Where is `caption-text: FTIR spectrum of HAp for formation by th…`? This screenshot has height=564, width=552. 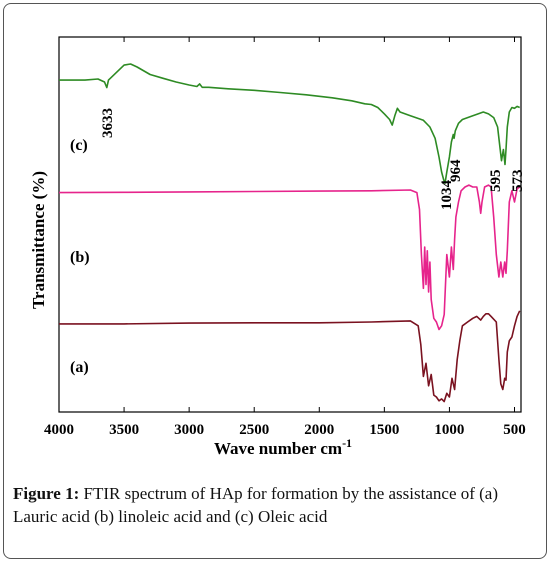
caption-text: FTIR spectrum of HAp for formation by th… is located at coordinates (256, 505).